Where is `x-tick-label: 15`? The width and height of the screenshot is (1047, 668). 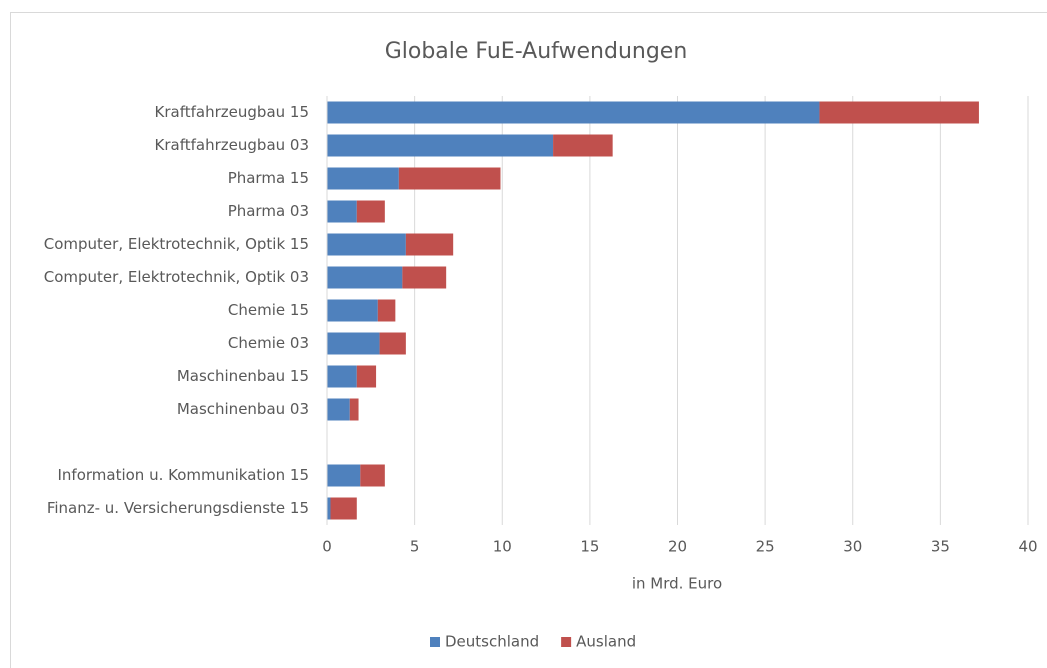
x-tick-label: 15 is located at coordinates (589, 547).